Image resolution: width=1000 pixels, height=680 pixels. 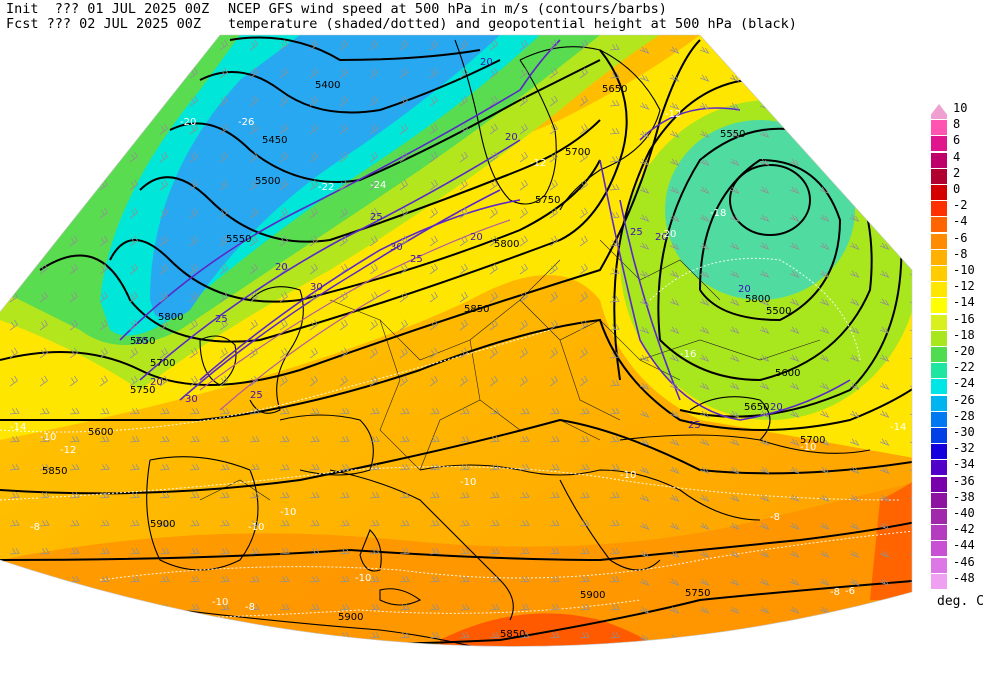 I want to click on forecast-time: Fcst ??? 02 JUL 2025 00Z, so click(x=104, y=24).